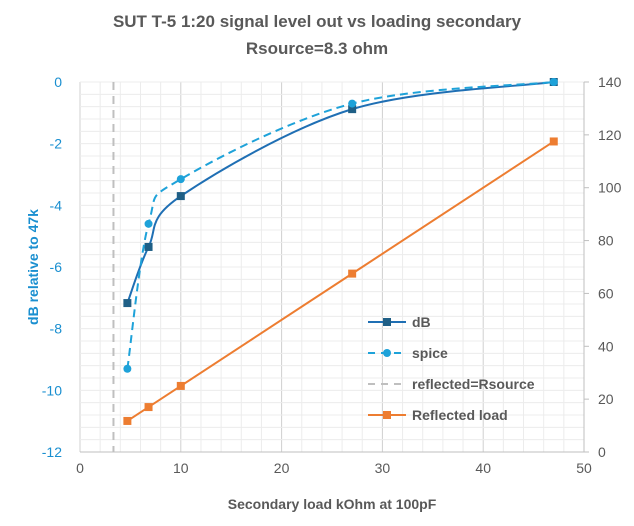 The image size is (634, 526). What do you see at coordinates (473, 384) in the screenshot?
I see `legend-reflected-rsource-label: reflected=Rsource` at bounding box center [473, 384].